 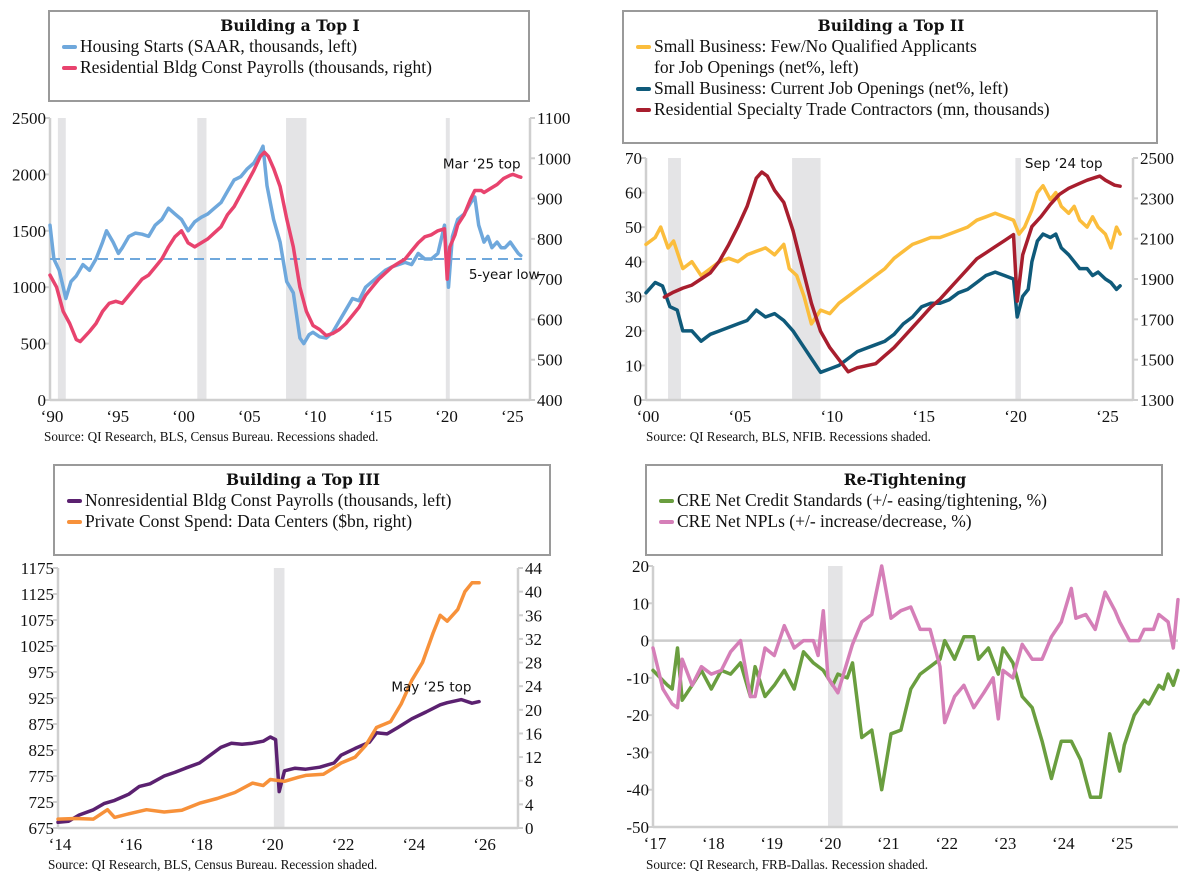 I want to click on chart-3-title: Building a Top III, so click(x=303, y=479).